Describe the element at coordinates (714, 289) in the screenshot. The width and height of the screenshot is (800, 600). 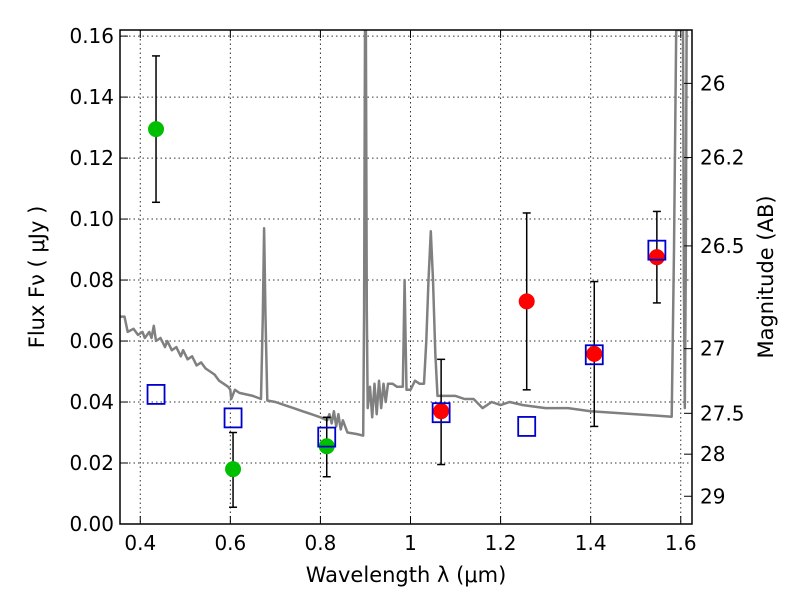
I see `magnitude-axis-ticks: 26 26.2 26.5 27 27.5 28 29` at that location.